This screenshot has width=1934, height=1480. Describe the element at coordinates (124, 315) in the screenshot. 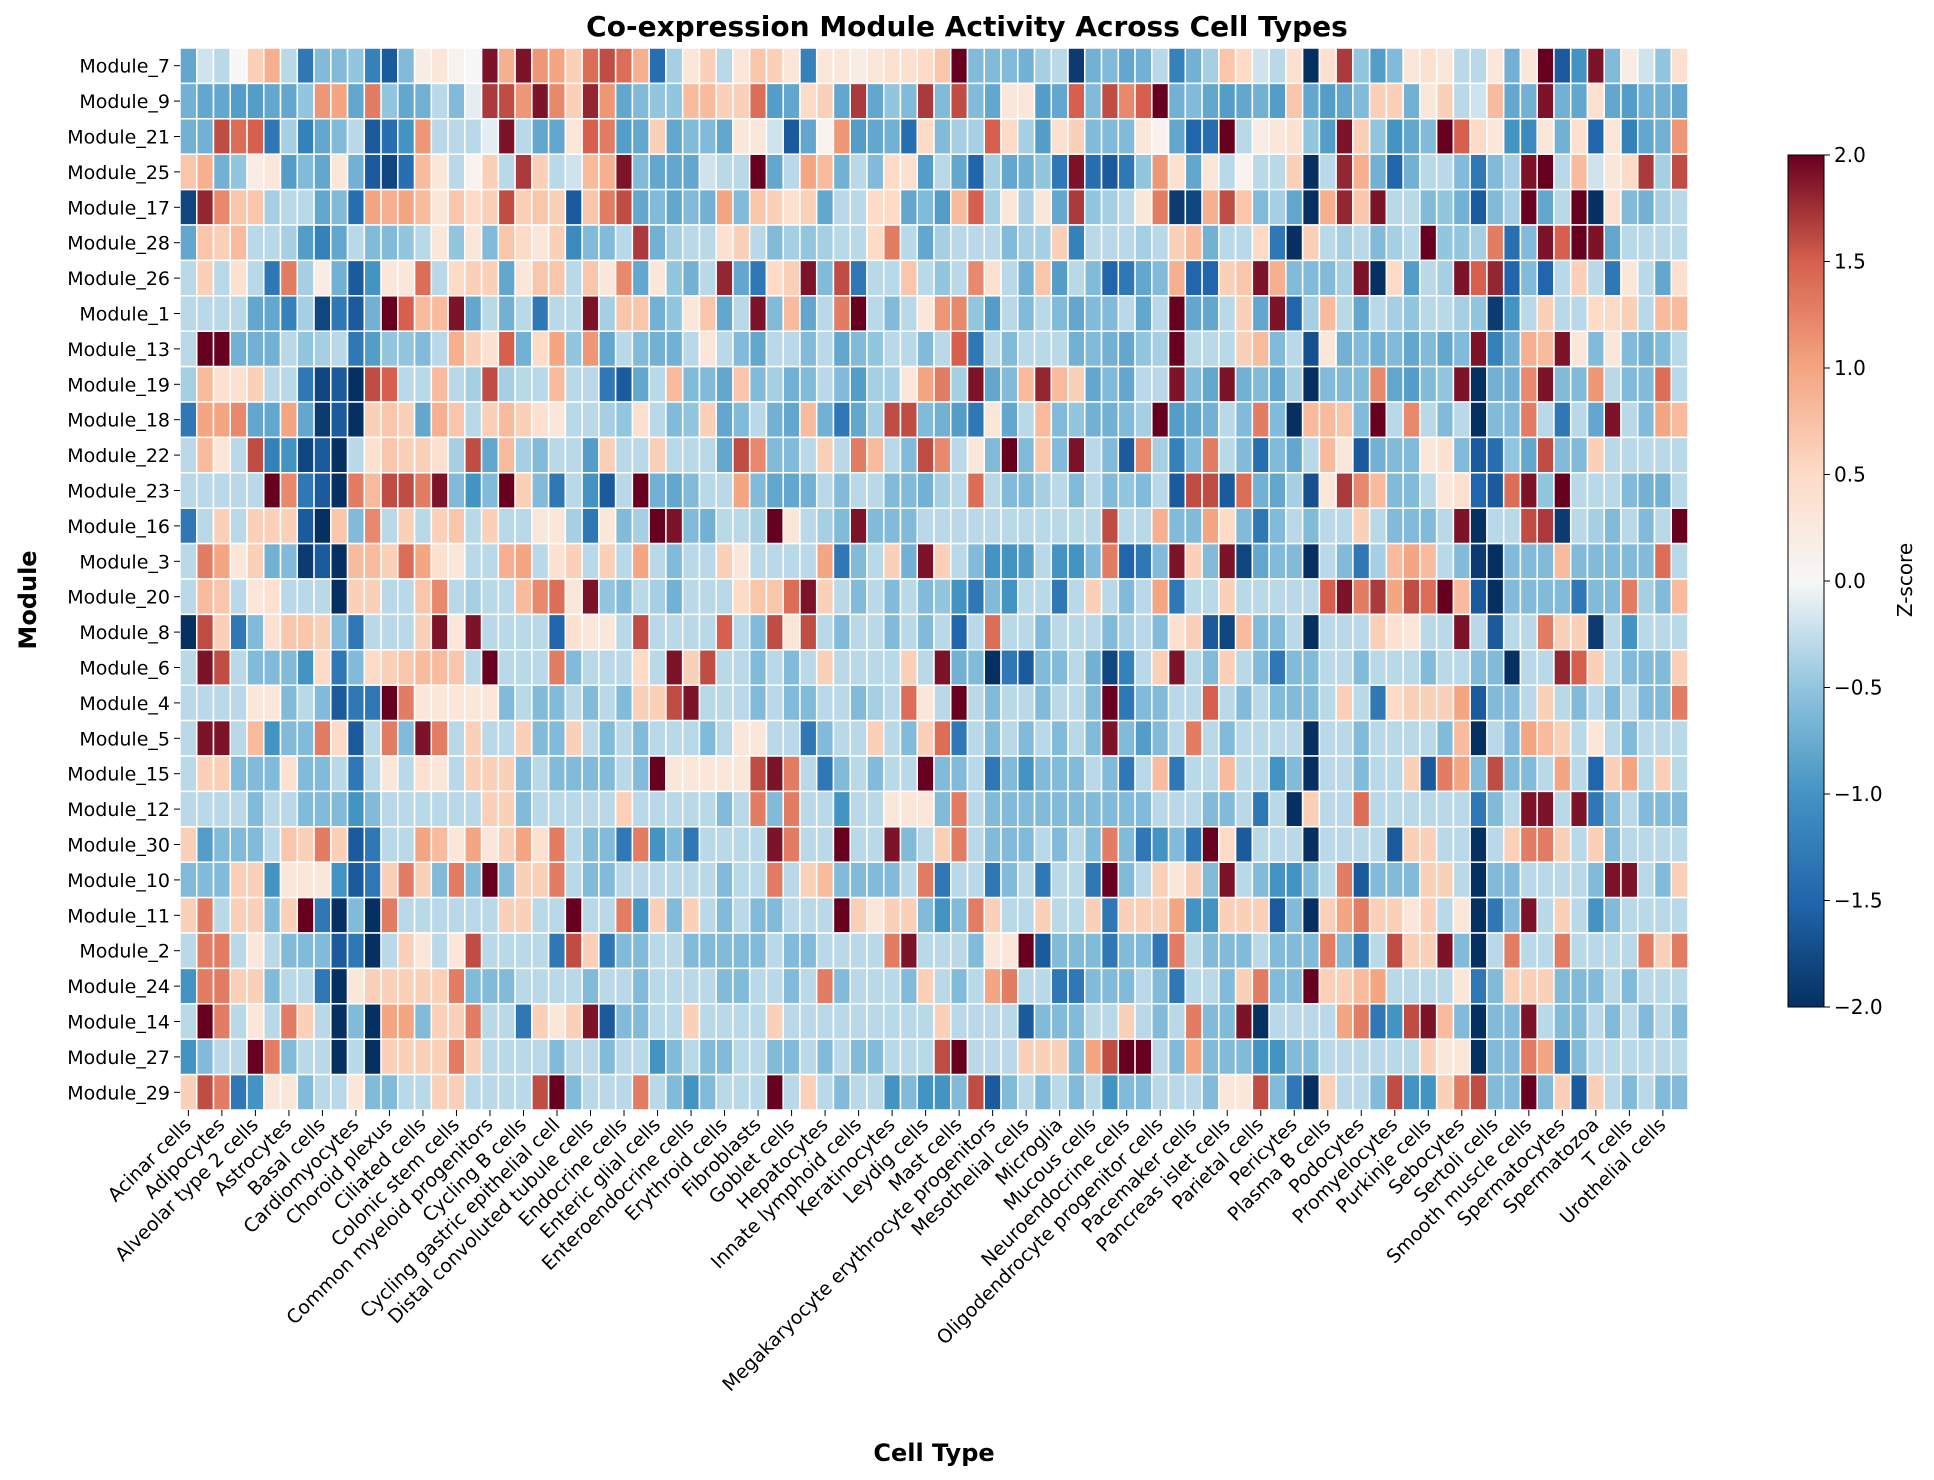

I see `y-tick-label: Module_1` at that location.